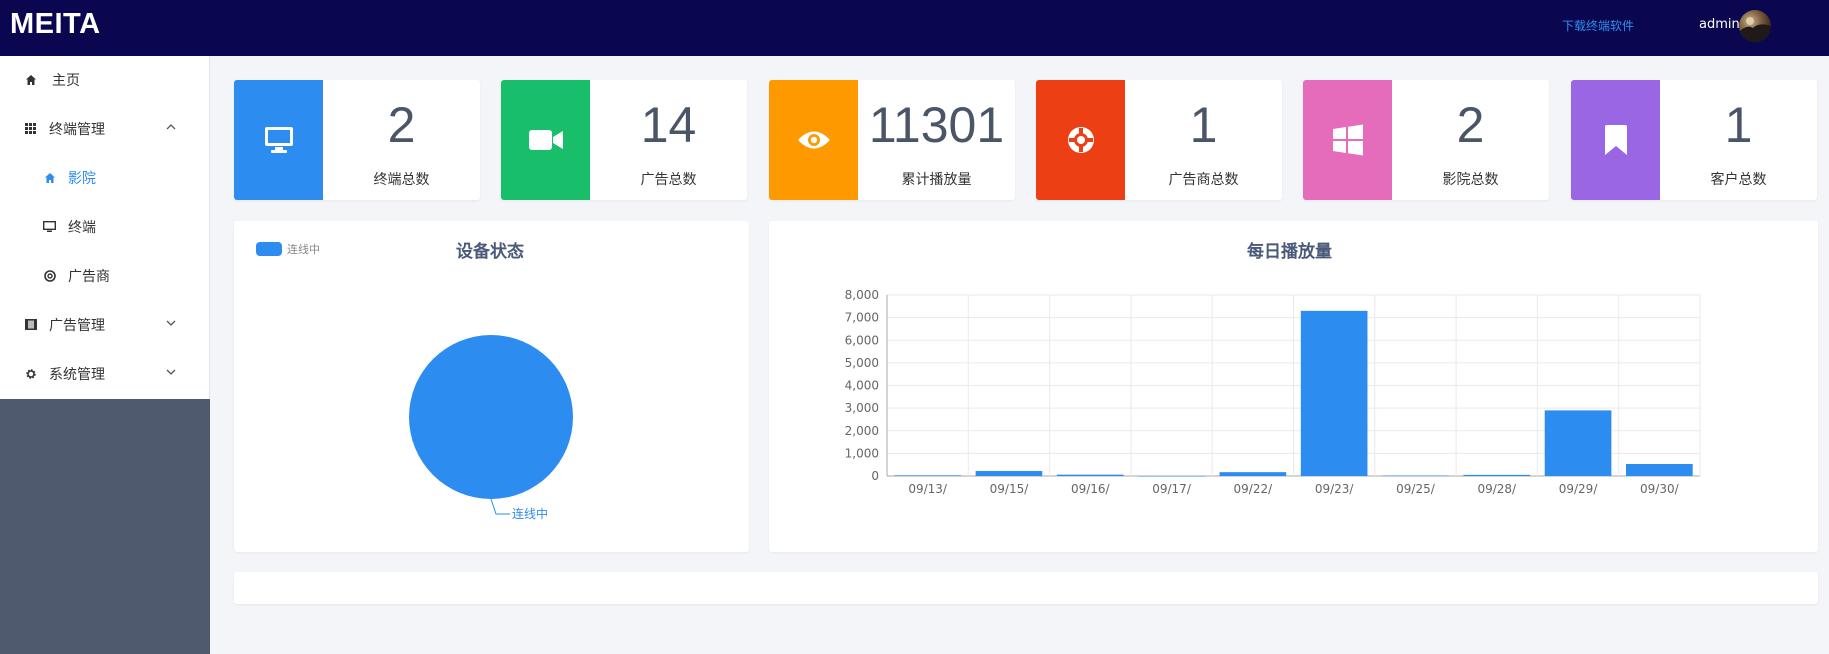  Describe the element at coordinates (490, 252) in the screenshot. I see `device-status-title: 设备状态` at that location.